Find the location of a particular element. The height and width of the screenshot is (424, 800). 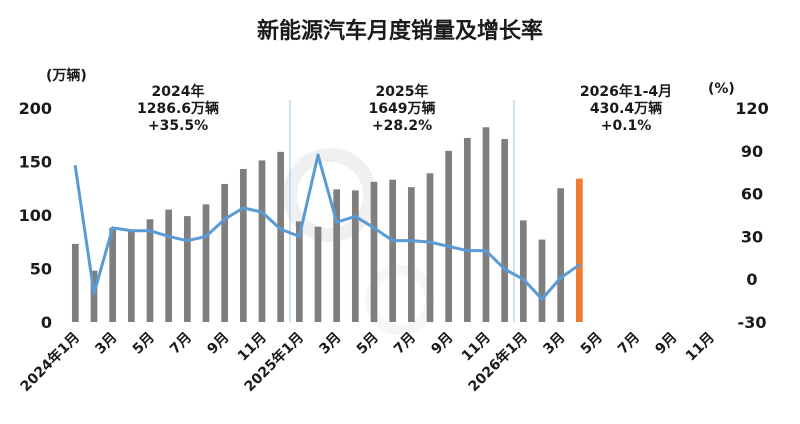

right-tick-label: 60 is located at coordinates (752, 194).